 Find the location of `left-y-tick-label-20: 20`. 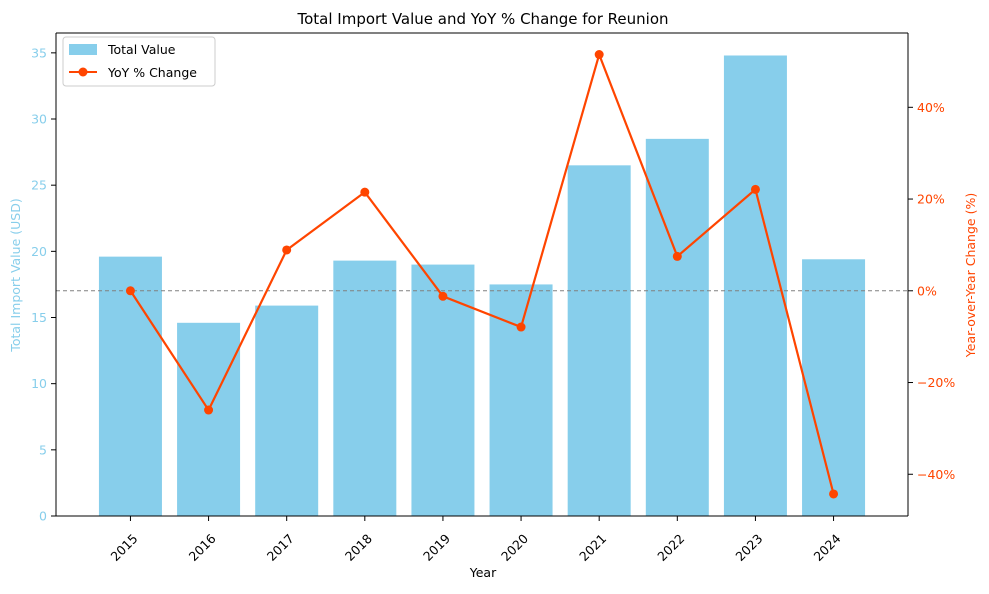

left-y-tick-label-20: 20 is located at coordinates (39, 251).